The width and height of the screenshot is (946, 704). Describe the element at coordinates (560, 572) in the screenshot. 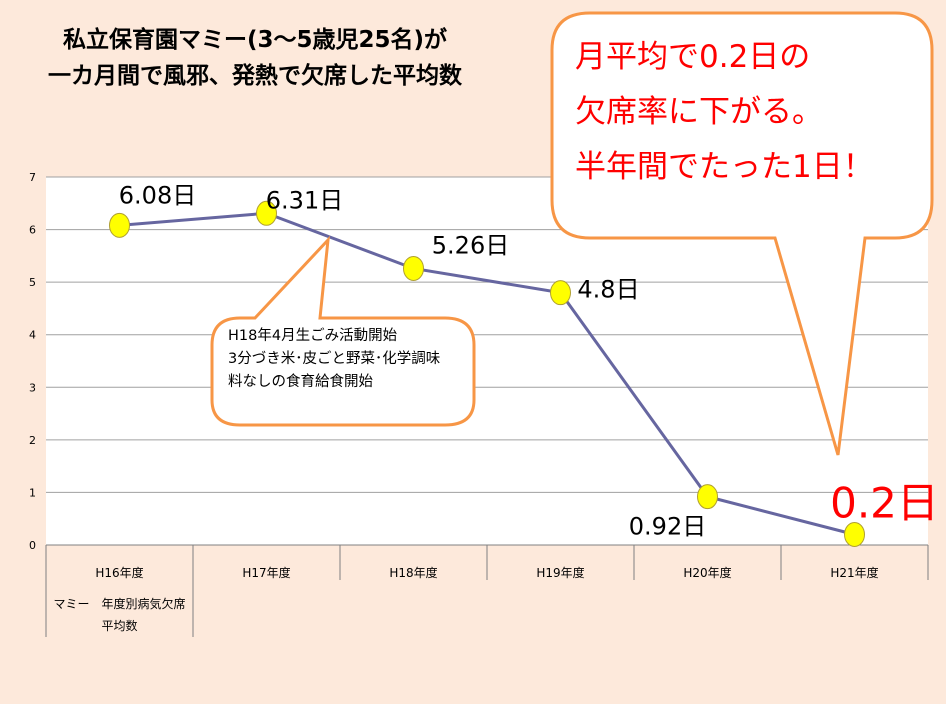

I see `x-tick-label: H19年度` at that location.